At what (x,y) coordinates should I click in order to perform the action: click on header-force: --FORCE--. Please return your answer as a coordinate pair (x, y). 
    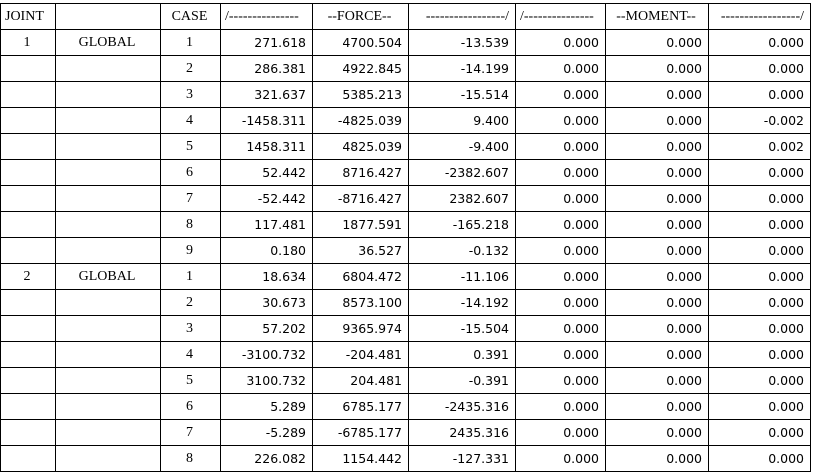
    Looking at the image, I should click on (360, 16).